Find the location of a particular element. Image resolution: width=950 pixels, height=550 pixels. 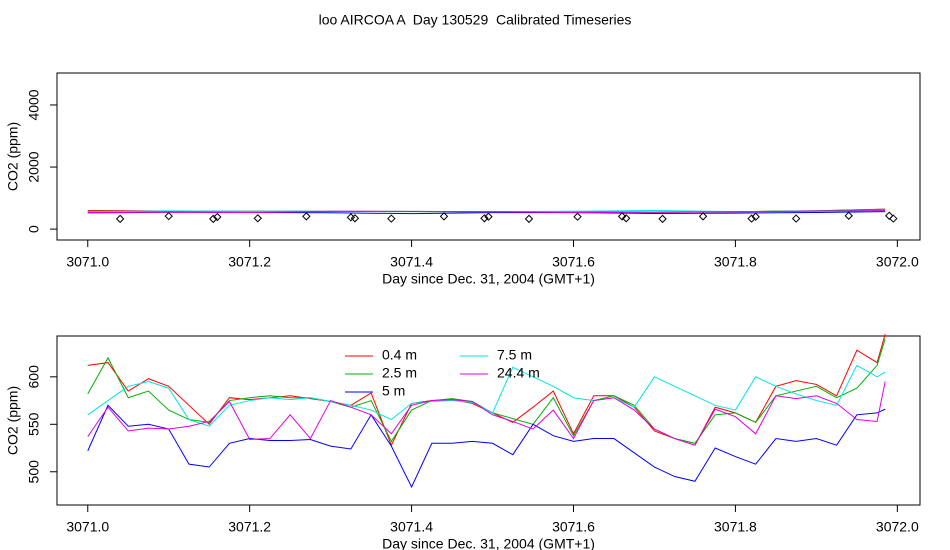

legend-label: 0.4 m is located at coordinates (399, 355).